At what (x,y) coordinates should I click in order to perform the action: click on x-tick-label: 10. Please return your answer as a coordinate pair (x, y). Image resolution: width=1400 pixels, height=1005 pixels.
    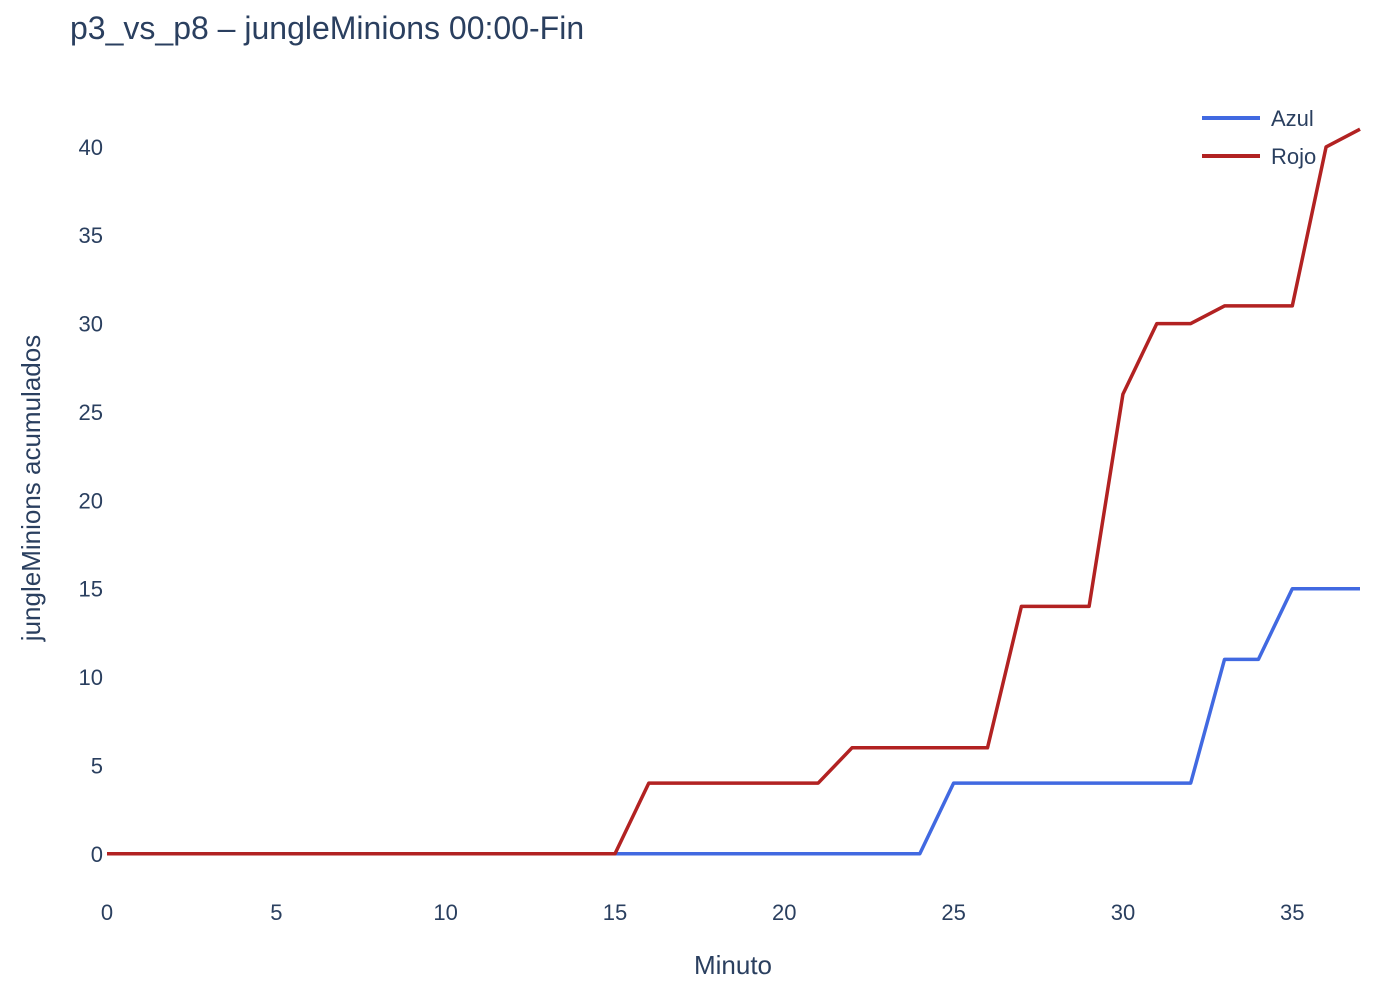
    Looking at the image, I should click on (445, 912).